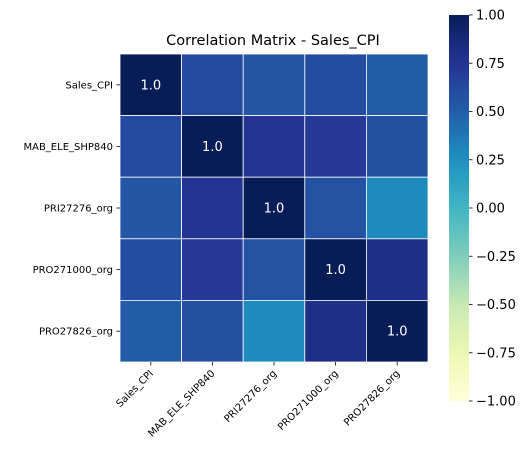  What do you see at coordinates (490, 64) in the screenshot?
I see `colorbar-tick-label: 0.75` at bounding box center [490, 64].